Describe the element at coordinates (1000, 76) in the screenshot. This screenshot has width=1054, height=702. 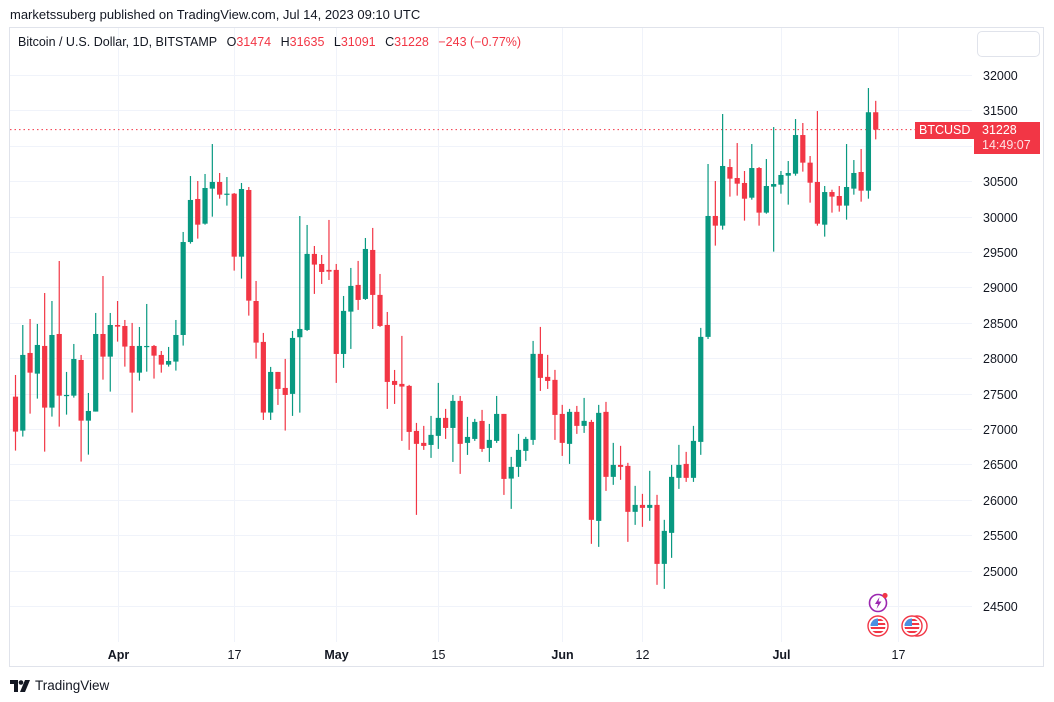
I see `price-tick-label: 32000` at that location.